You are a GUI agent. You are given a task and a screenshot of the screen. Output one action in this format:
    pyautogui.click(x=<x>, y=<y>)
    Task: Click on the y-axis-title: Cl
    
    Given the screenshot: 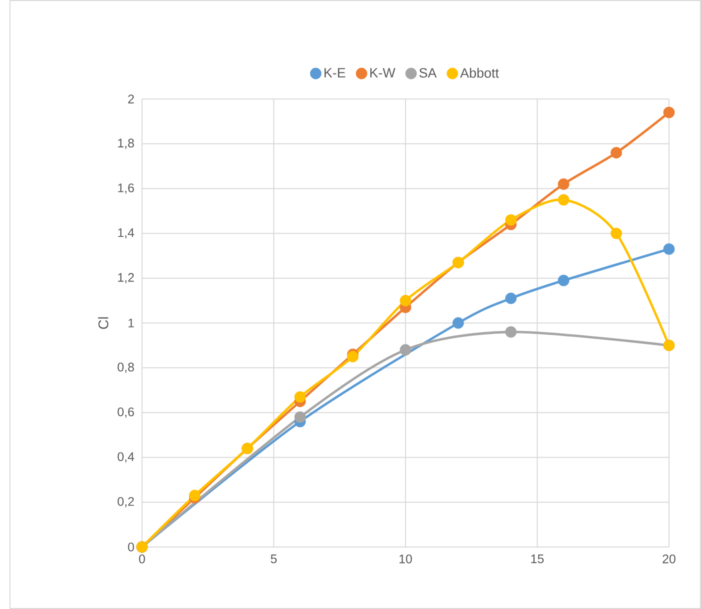 What is the action you would take?
    pyautogui.click(x=103, y=323)
    